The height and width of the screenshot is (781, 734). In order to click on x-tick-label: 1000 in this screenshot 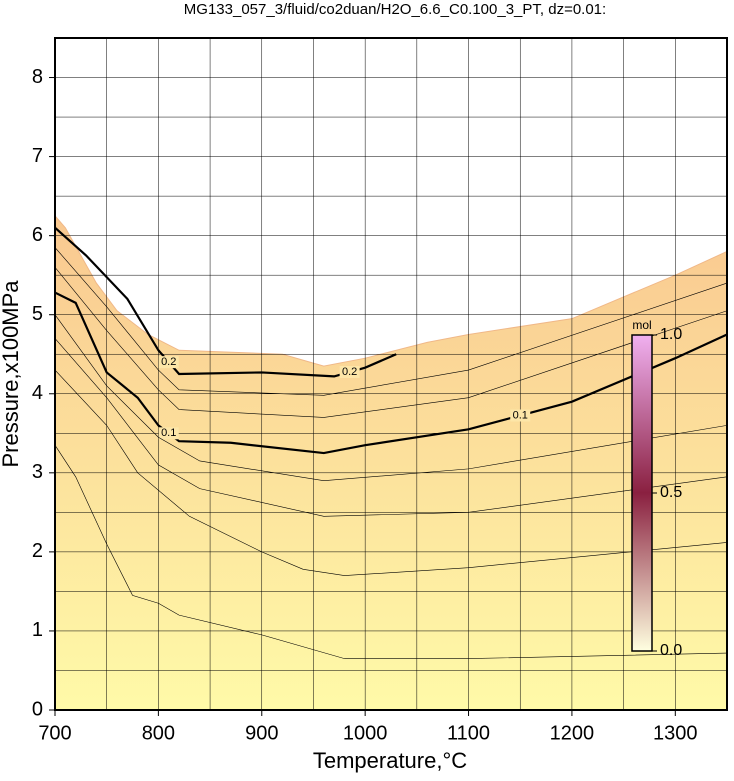, I will do `click(365, 733)`.